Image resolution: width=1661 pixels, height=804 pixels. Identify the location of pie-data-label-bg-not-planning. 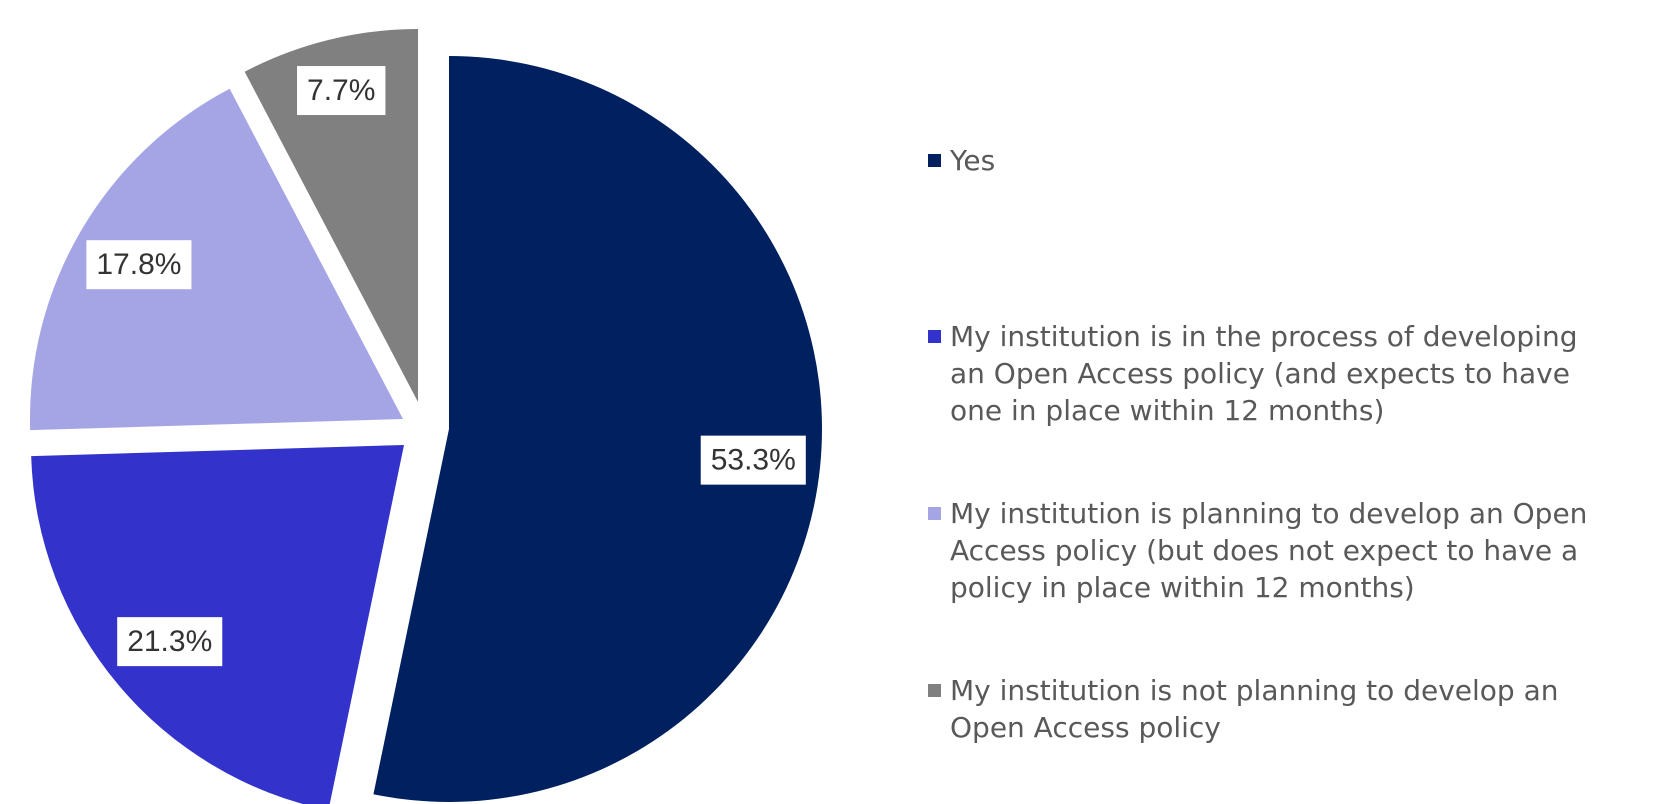
(341, 91).